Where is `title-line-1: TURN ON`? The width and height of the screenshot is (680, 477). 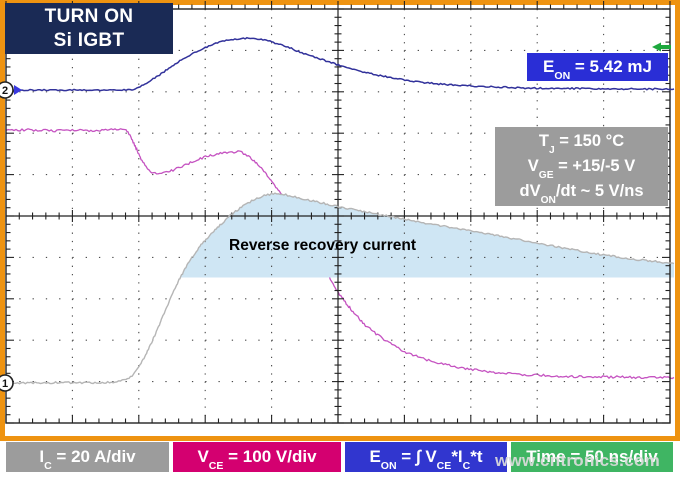 title-line-1: TURN ON is located at coordinates (89, 16).